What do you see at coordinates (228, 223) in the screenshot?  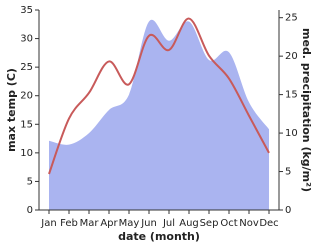 I see `x-tick-label: Oct` at bounding box center [228, 223].